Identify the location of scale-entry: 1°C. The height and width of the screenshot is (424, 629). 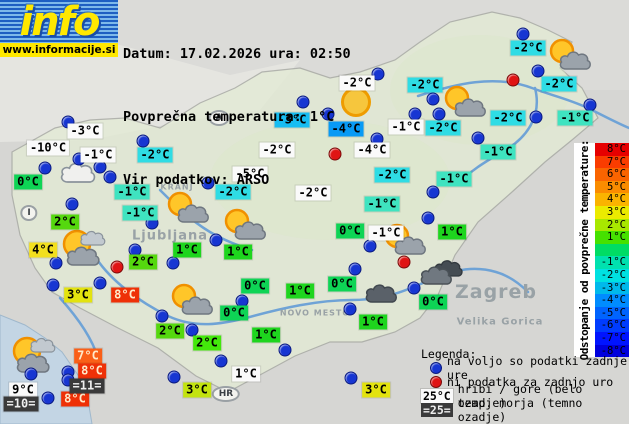
(612, 237).